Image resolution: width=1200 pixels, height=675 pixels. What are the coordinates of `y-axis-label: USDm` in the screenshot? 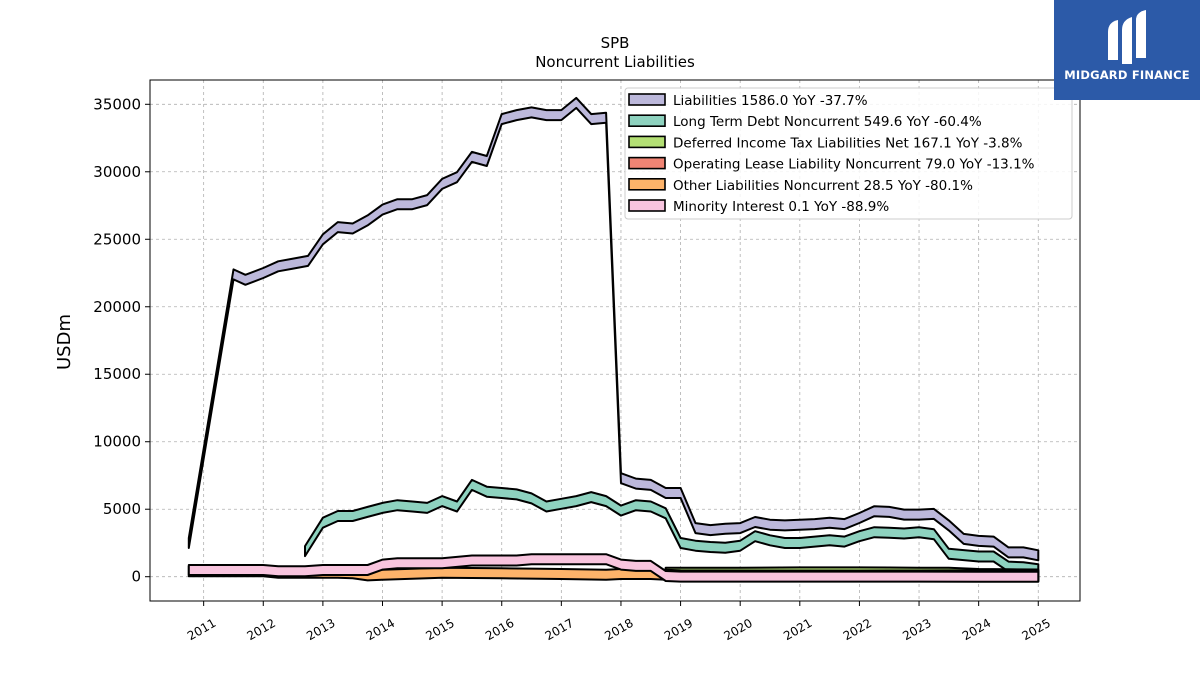 It's located at (64, 342).